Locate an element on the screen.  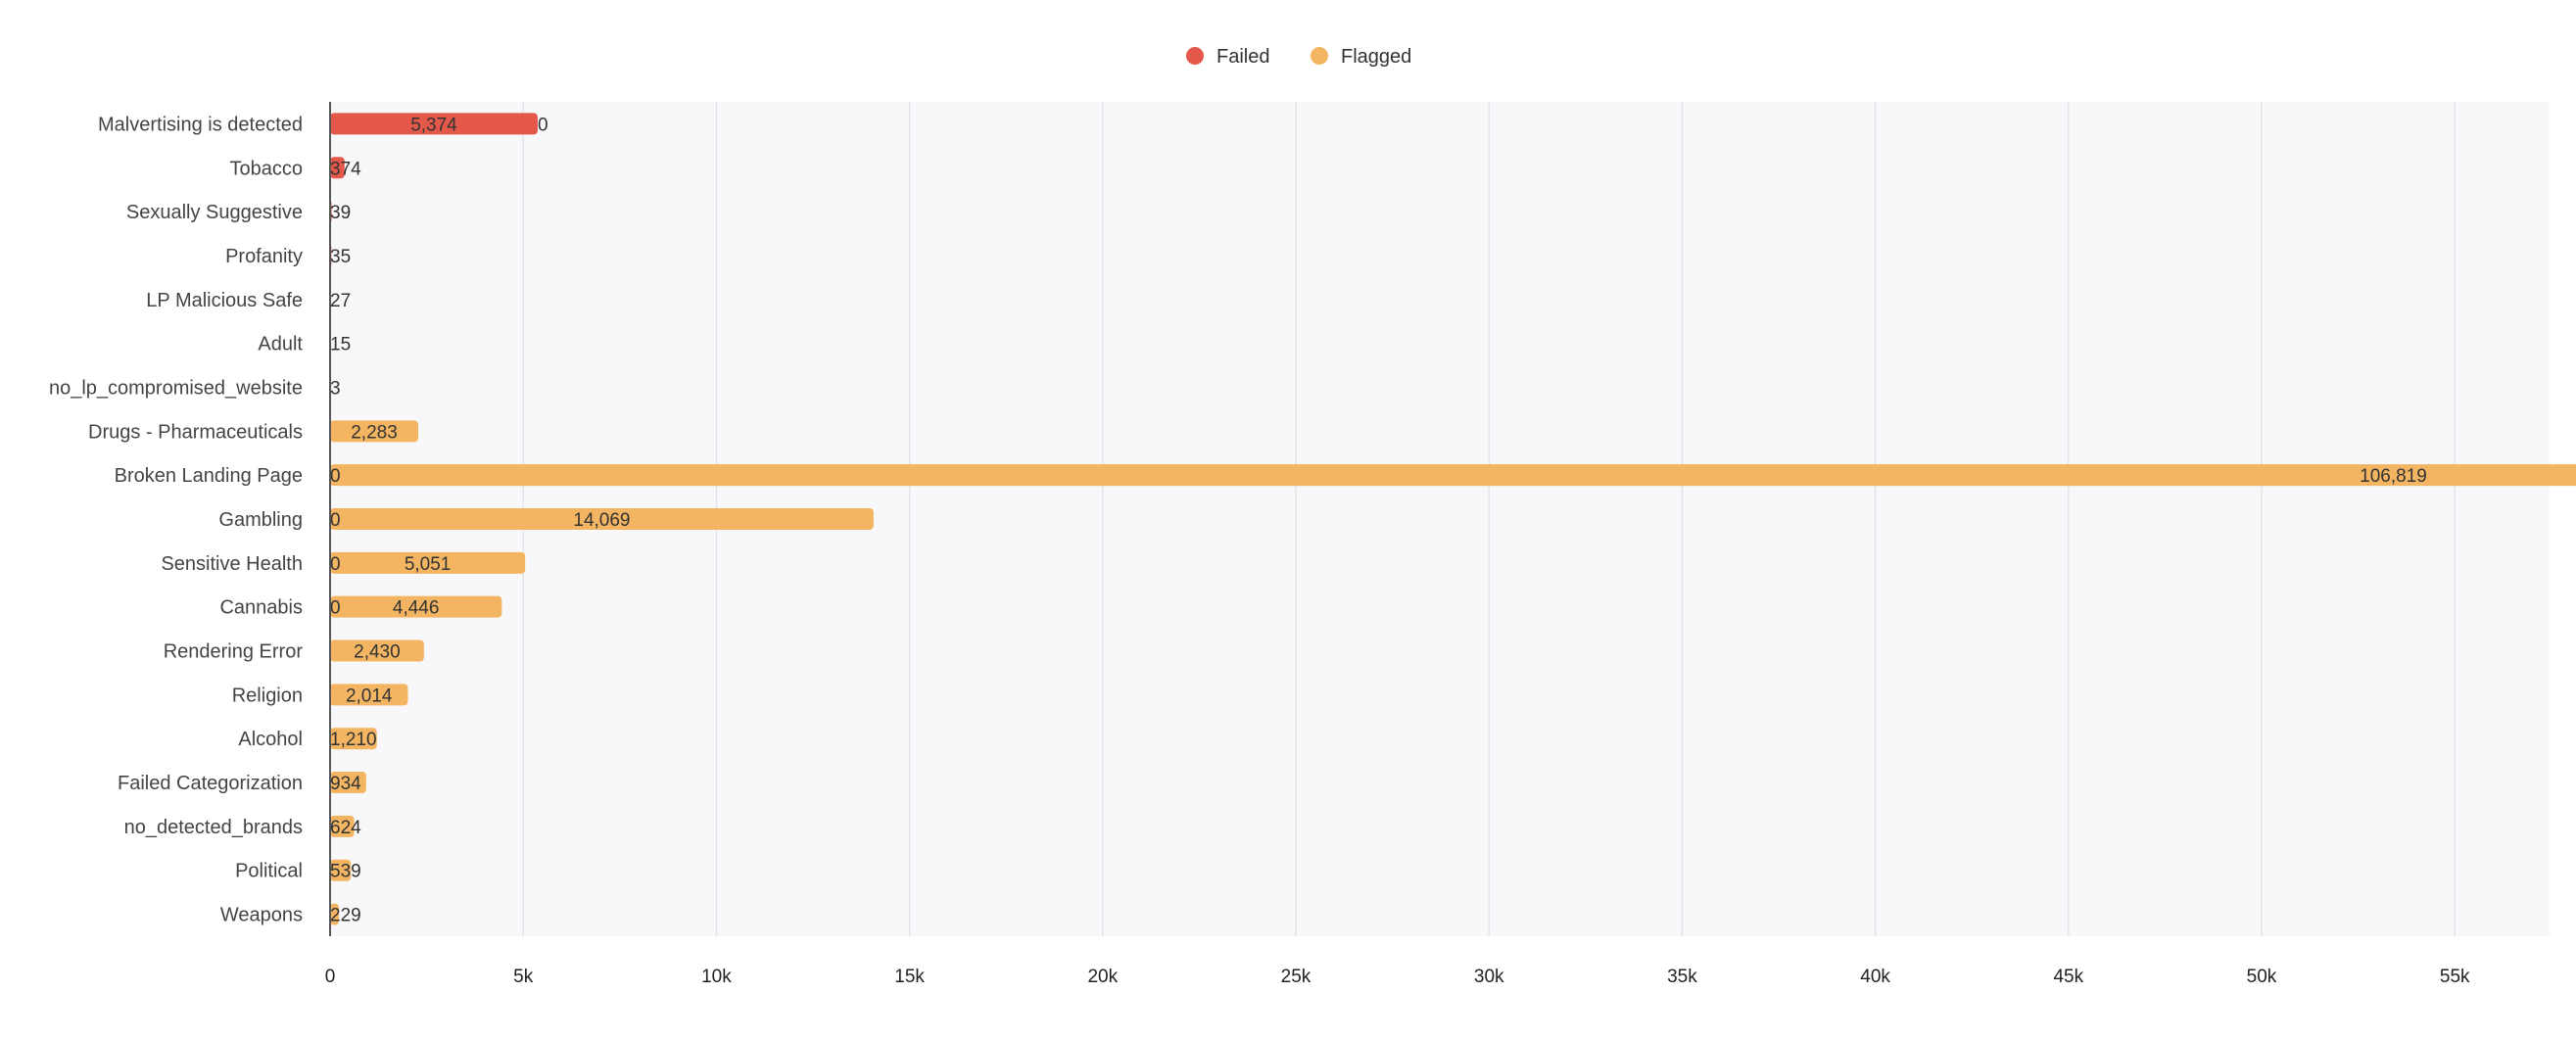
x-tick-label: 55k is located at coordinates (2455, 977).